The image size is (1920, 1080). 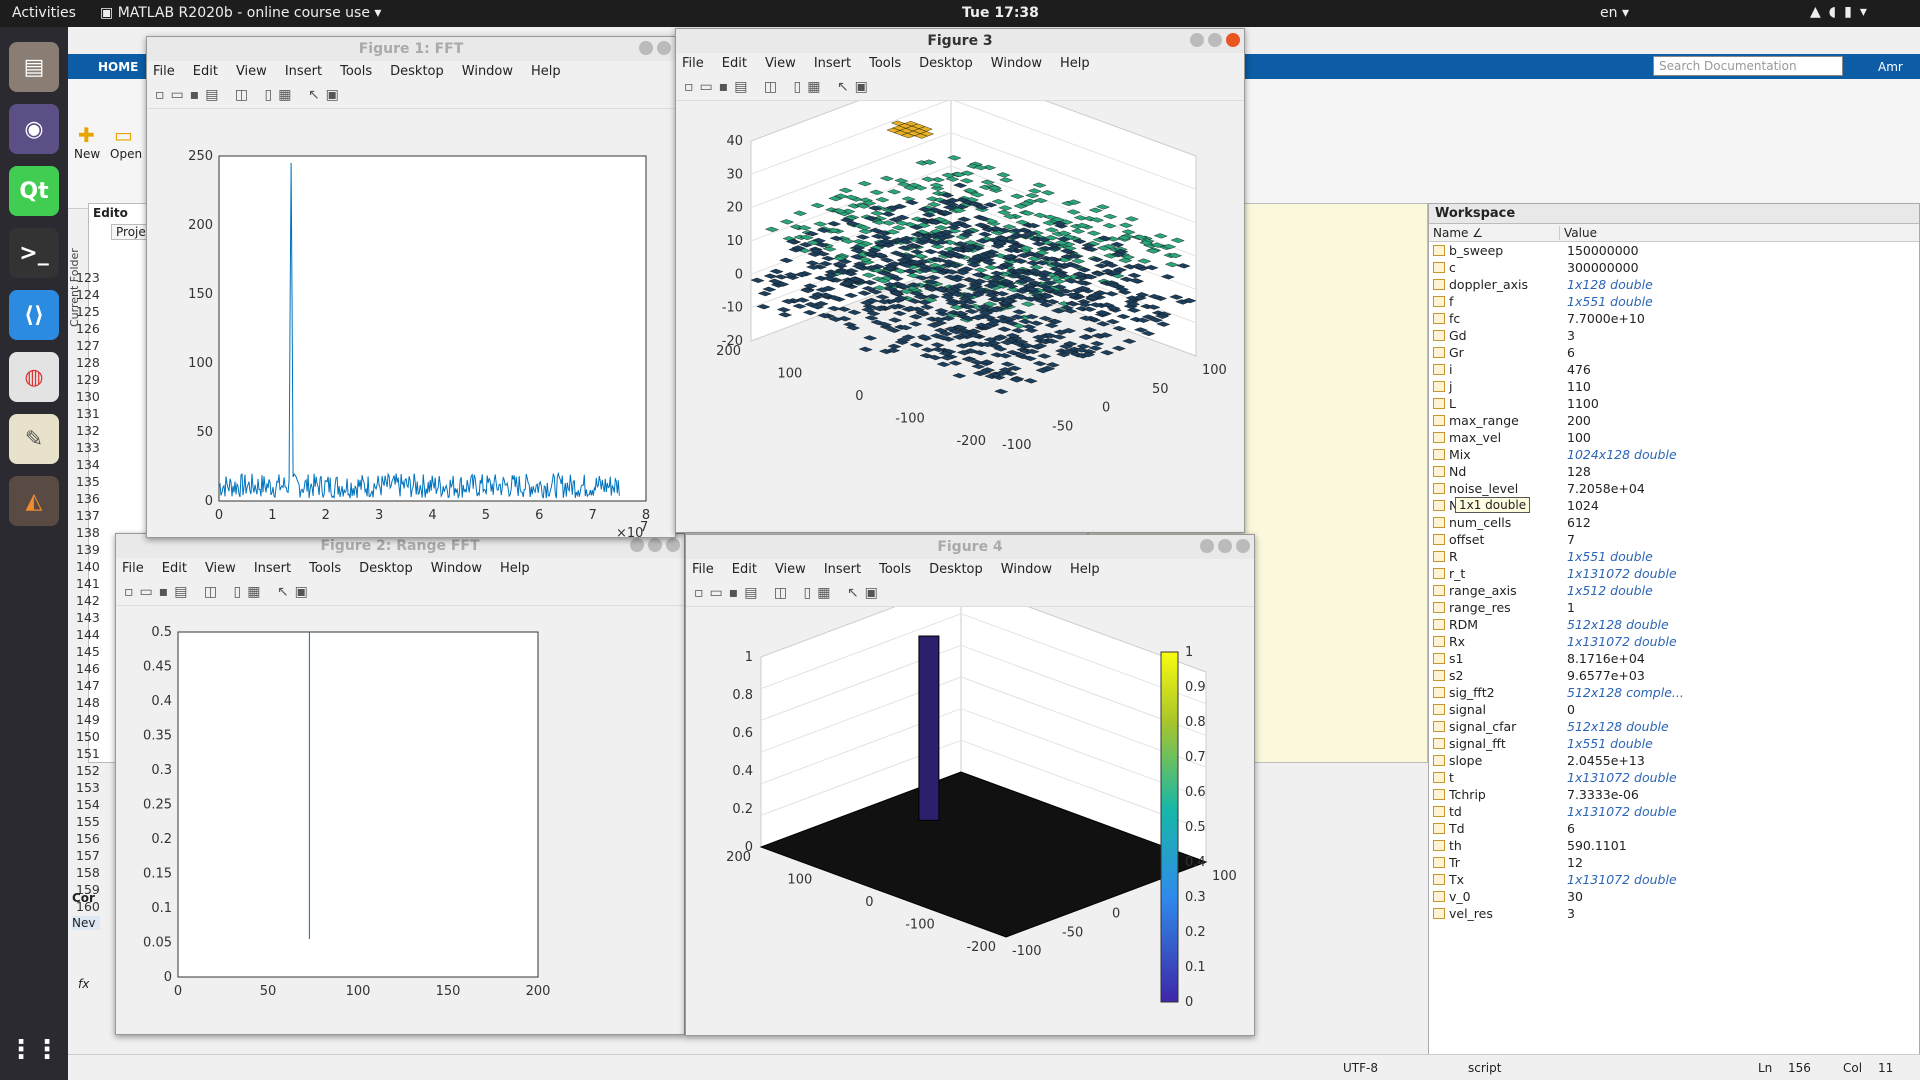 What do you see at coordinates (1674, 420) in the screenshot?
I see `workspace-row: max_range 200` at bounding box center [1674, 420].